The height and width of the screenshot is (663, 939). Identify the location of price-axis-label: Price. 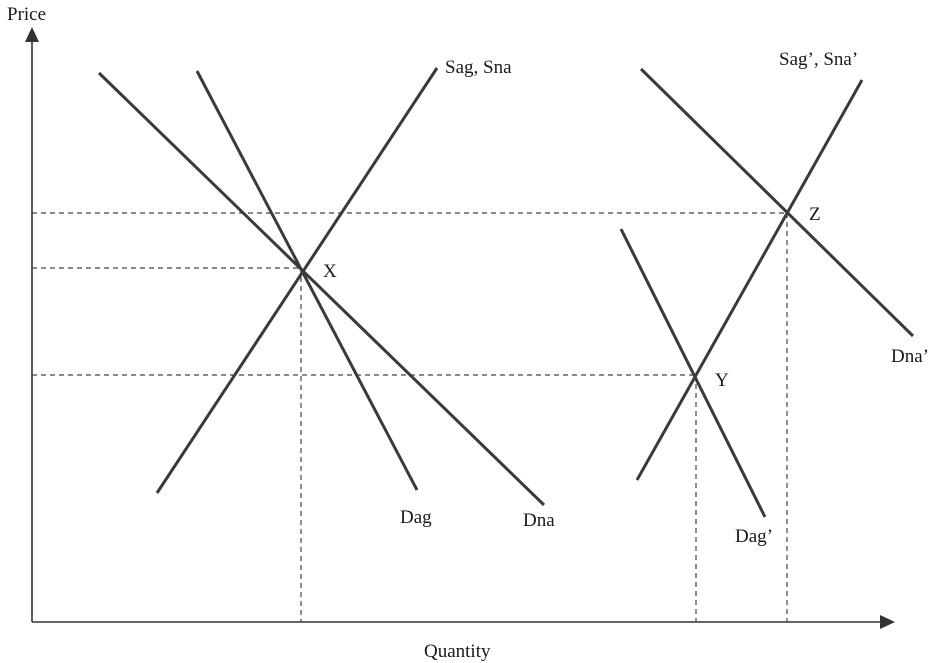
(26, 14).